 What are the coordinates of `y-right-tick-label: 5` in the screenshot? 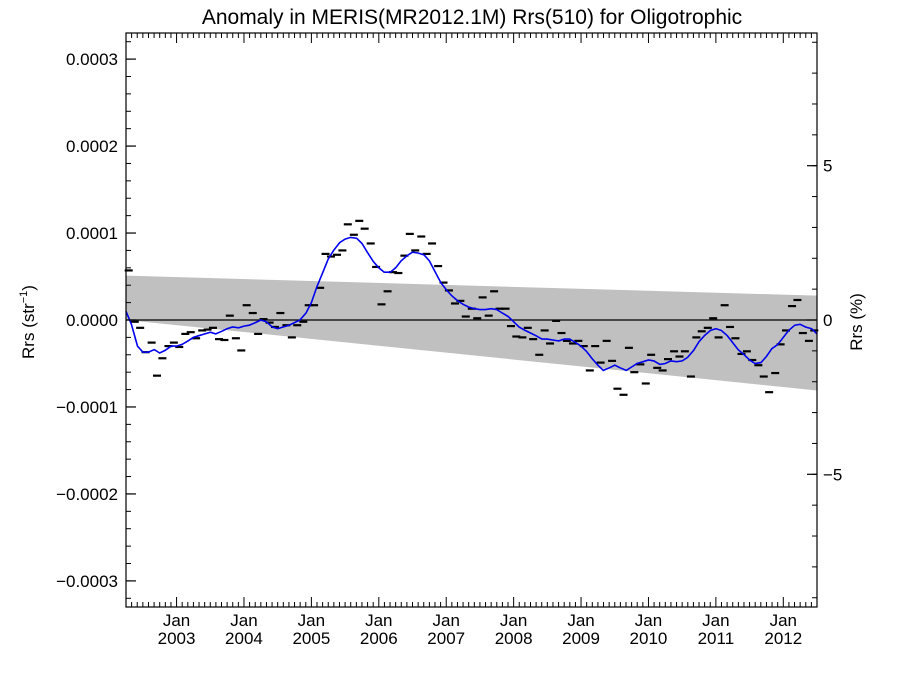 It's located at (827, 166).